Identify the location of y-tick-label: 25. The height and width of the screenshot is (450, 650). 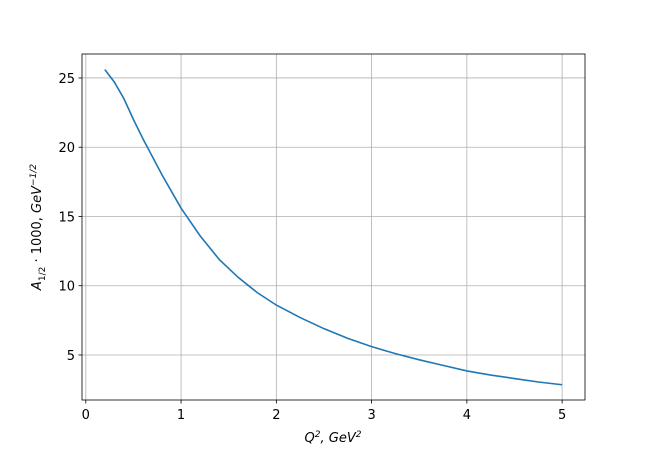
(66, 79).